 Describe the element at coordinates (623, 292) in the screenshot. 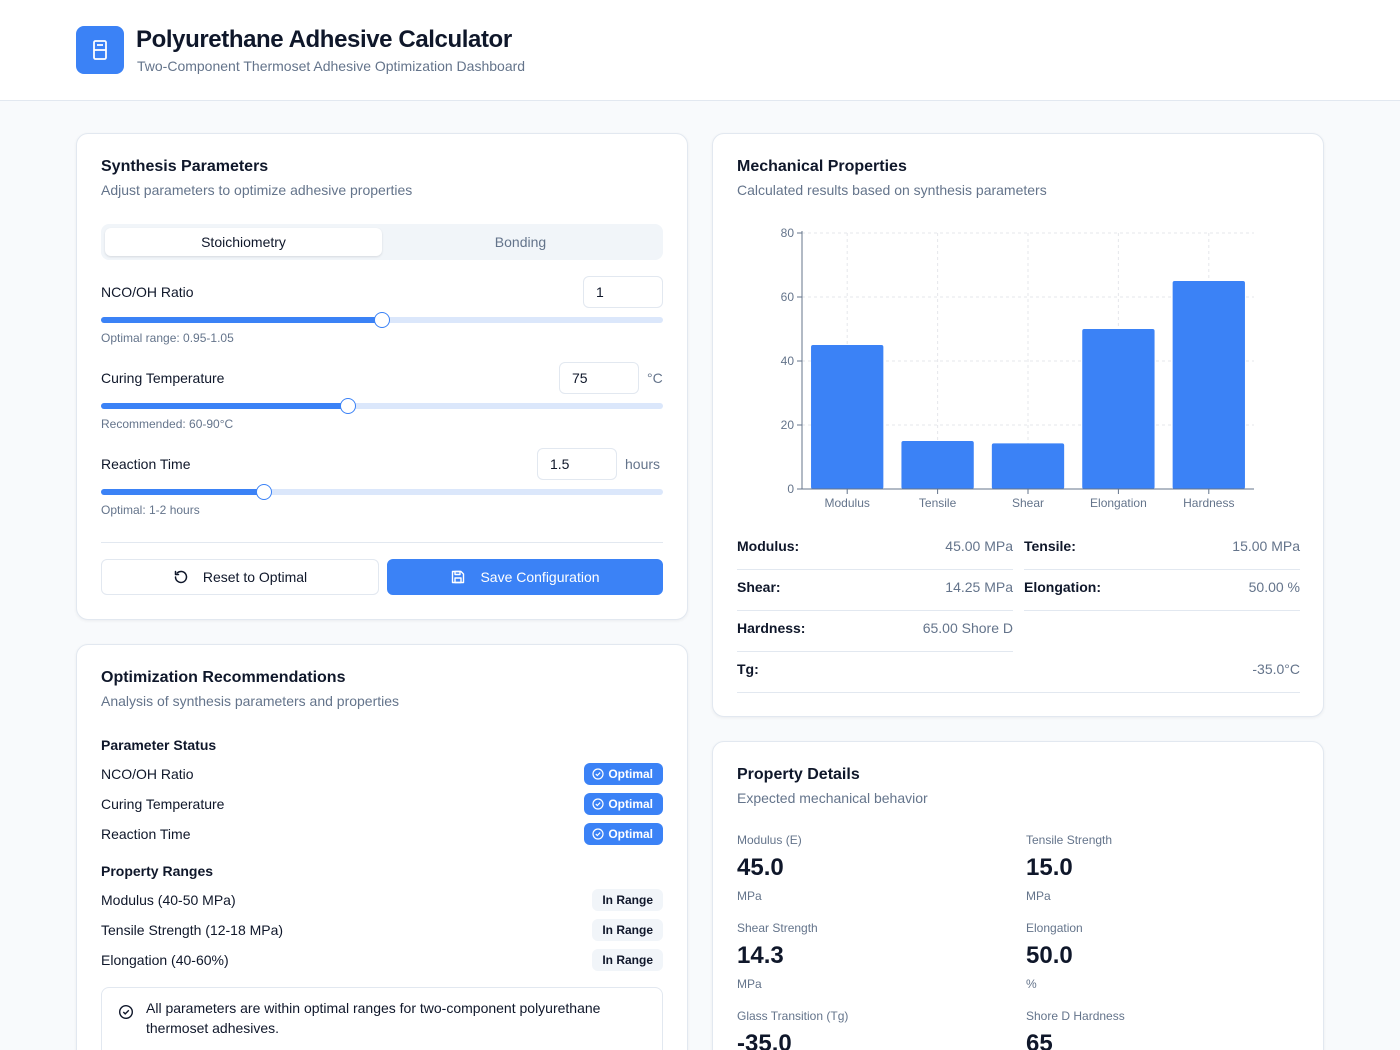

I see `nco-oh-input` at that location.